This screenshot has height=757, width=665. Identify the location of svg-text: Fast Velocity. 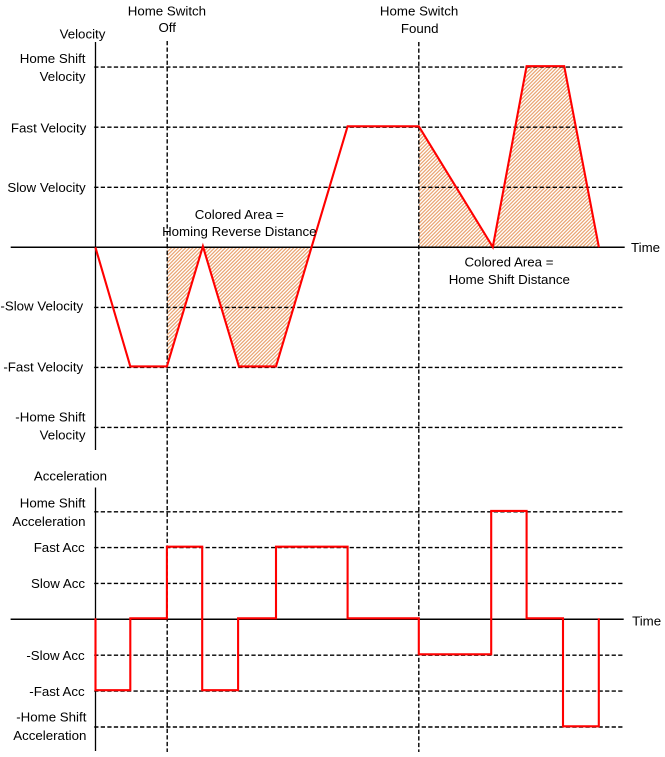
(49, 127).